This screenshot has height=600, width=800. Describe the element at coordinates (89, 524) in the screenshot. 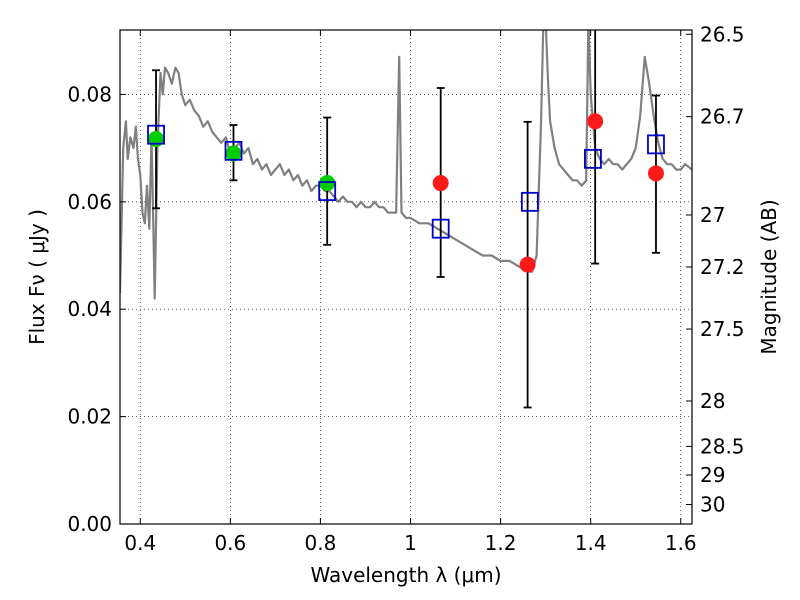

I see `y-tick-label: 0.00` at that location.